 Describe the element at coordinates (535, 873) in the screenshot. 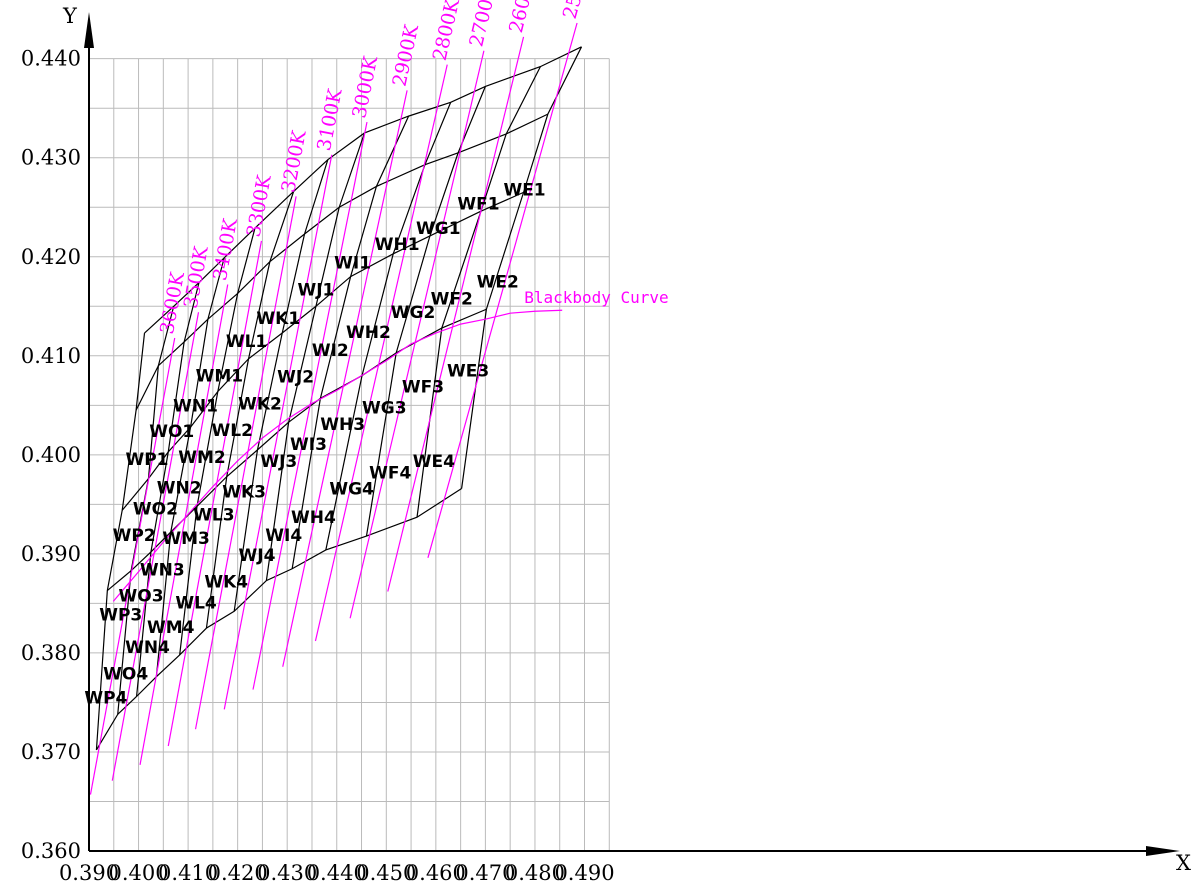

I see `x-tick-label: 0.480` at that location.